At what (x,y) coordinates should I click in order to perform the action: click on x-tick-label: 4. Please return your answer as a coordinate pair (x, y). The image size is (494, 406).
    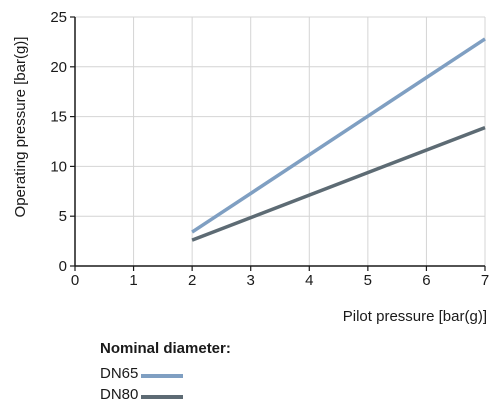
    Looking at the image, I should click on (309, 280).